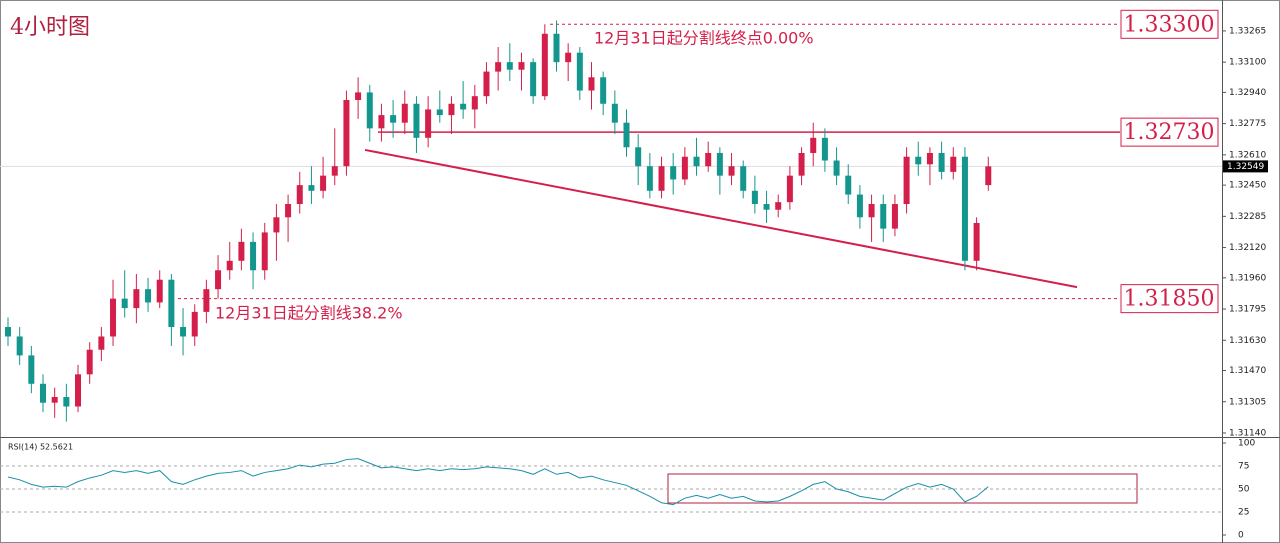  What do you see at coordinates (1247, 402) in the screenshot?
I see `y-tick-label: 1.31305` at bounding box center [1247, 402].